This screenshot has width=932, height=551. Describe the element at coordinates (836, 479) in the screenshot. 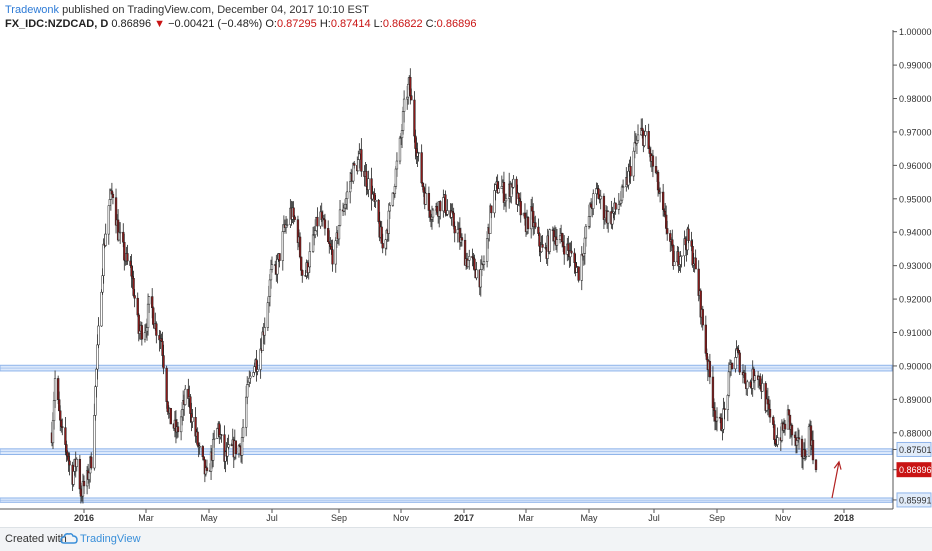

I see `annotations` at that location.